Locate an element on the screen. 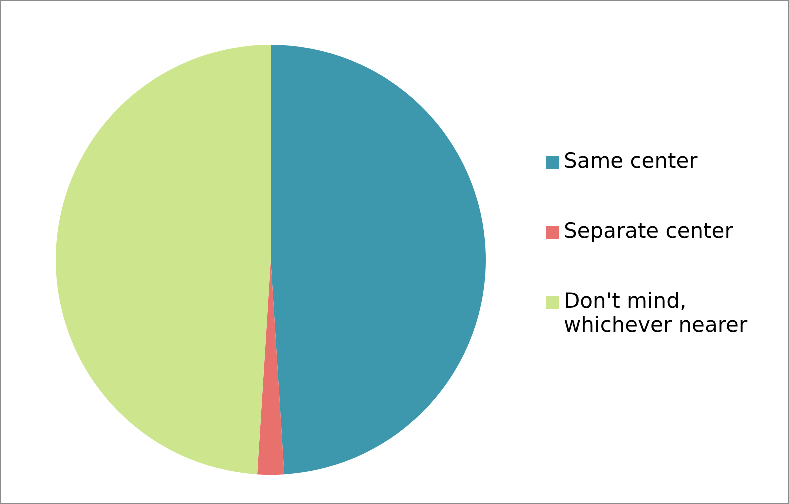  legend-label: Same center is located at coordinates (631, 161).